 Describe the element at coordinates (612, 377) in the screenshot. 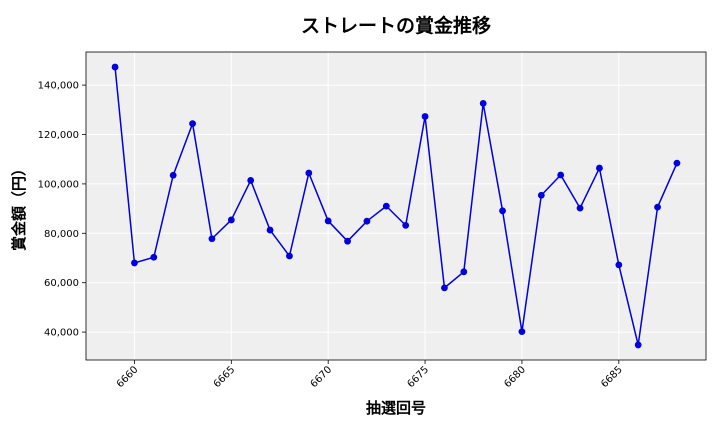

I see `x-tick-label: 6685` at that location.